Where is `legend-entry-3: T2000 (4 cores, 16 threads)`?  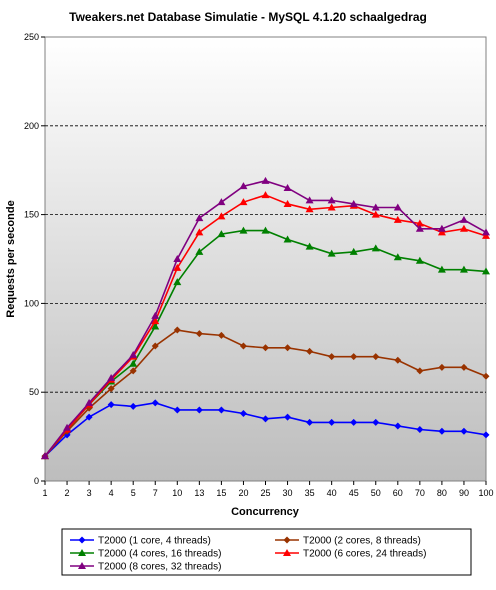 legend-entry-3: T2000 (4 cores, 16 threads) is located at coordinates (145, 554).